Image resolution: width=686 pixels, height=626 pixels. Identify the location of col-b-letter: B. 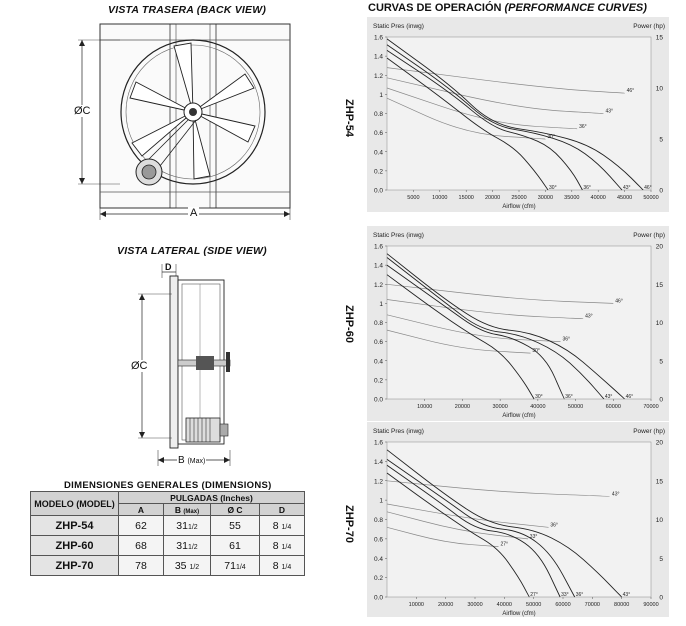
(178, 509).